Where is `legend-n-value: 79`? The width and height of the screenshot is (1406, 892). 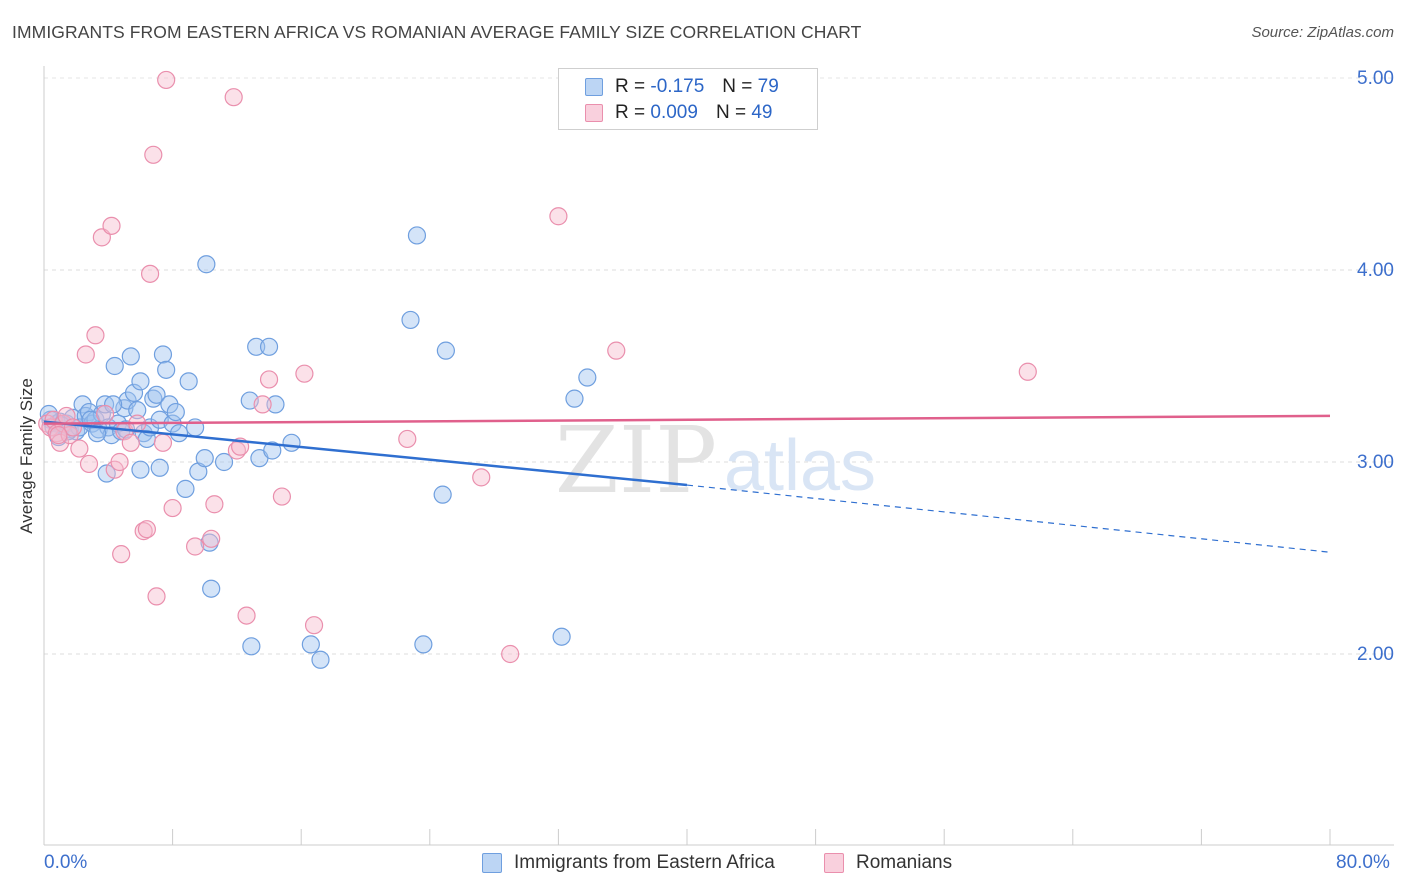
legend-n-value: 79 is located at coordinates (768, 86).